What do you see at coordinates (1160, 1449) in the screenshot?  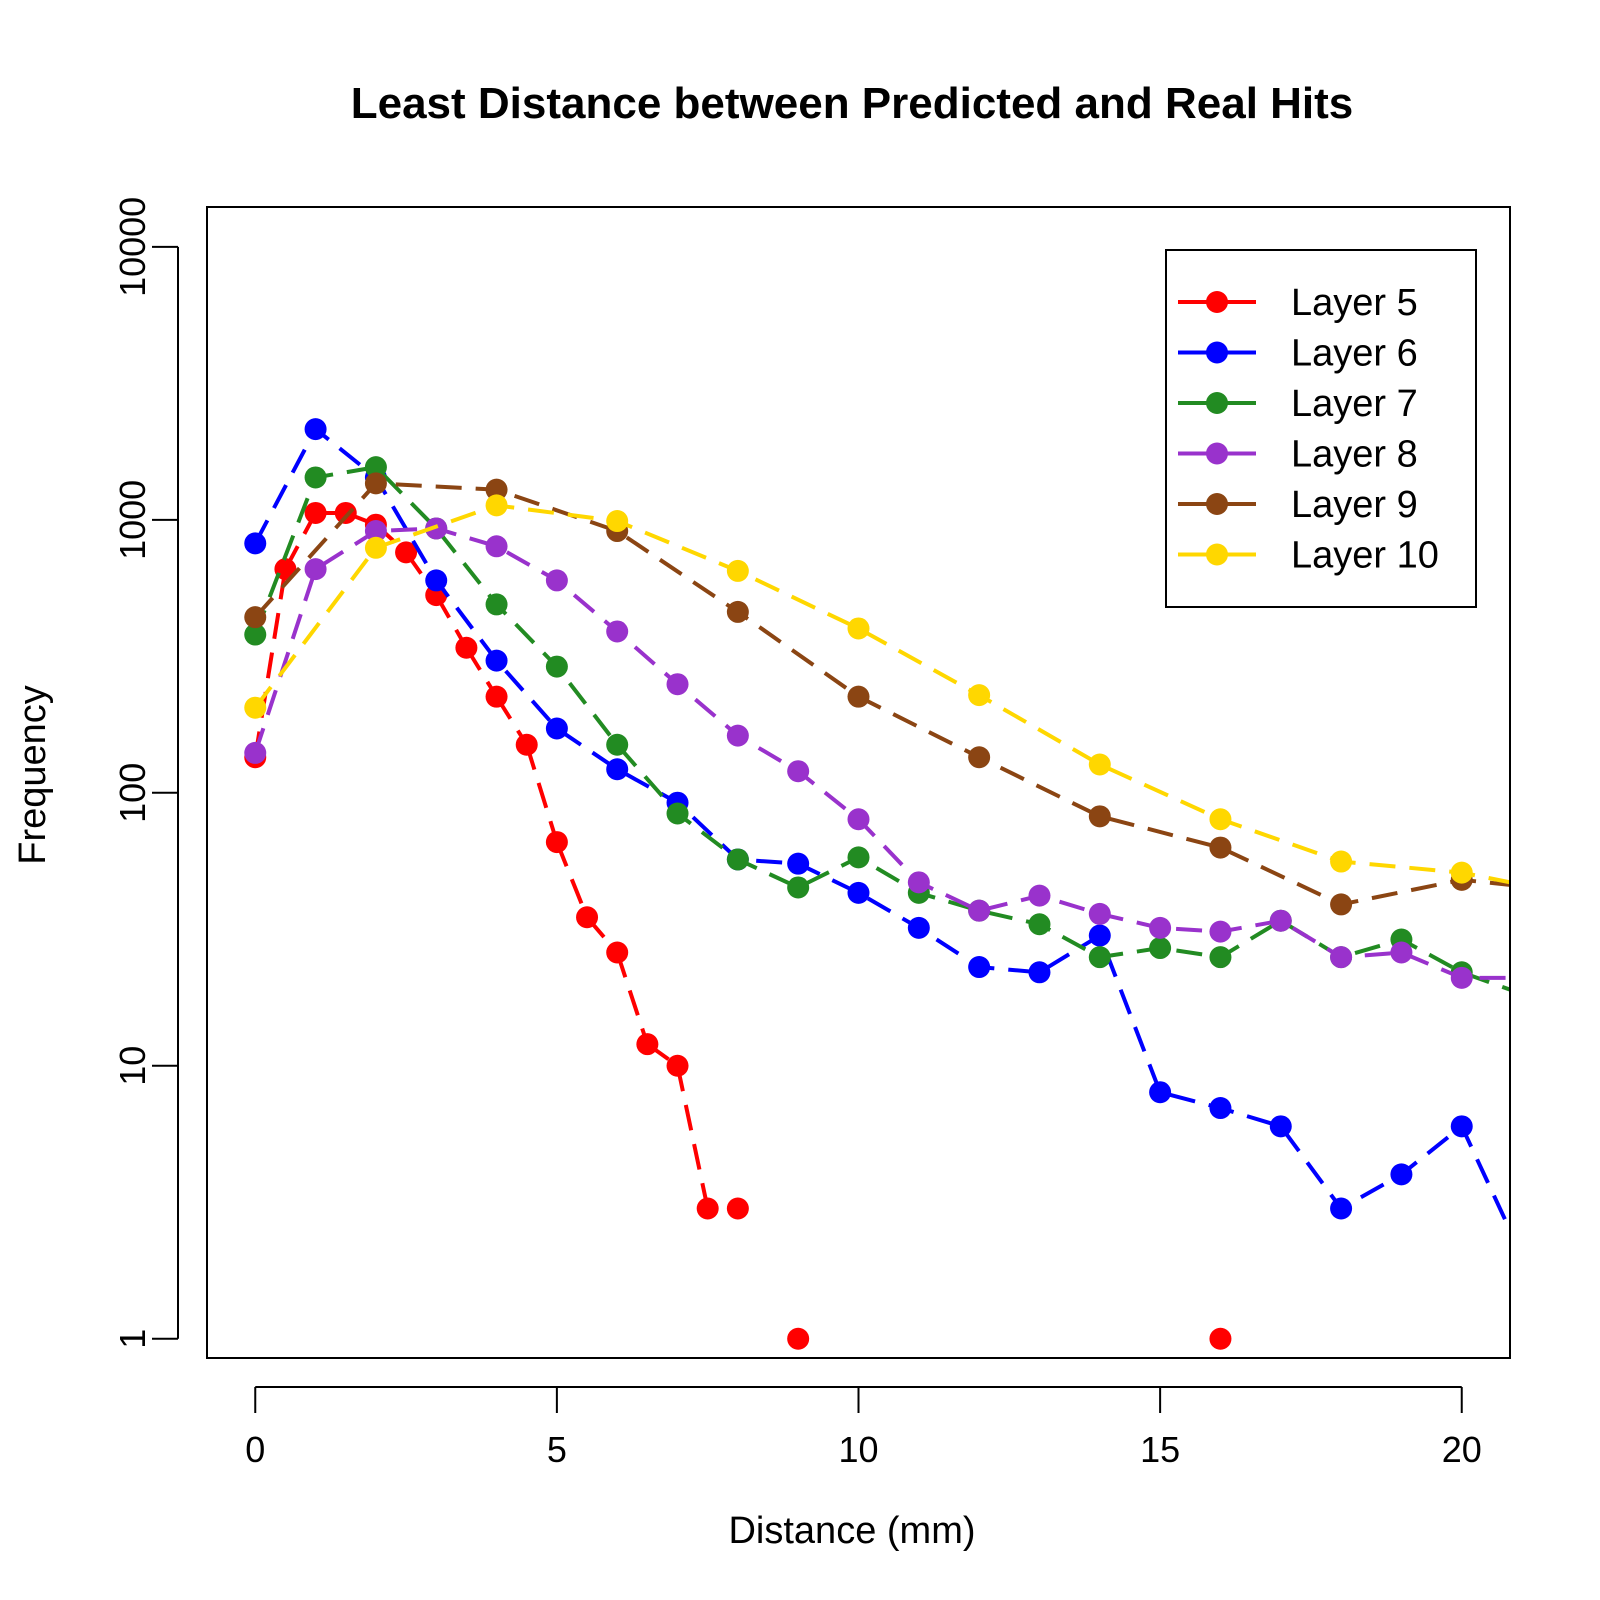 I see `x-tick-label: 15` at bounding box center [1160, 1449].